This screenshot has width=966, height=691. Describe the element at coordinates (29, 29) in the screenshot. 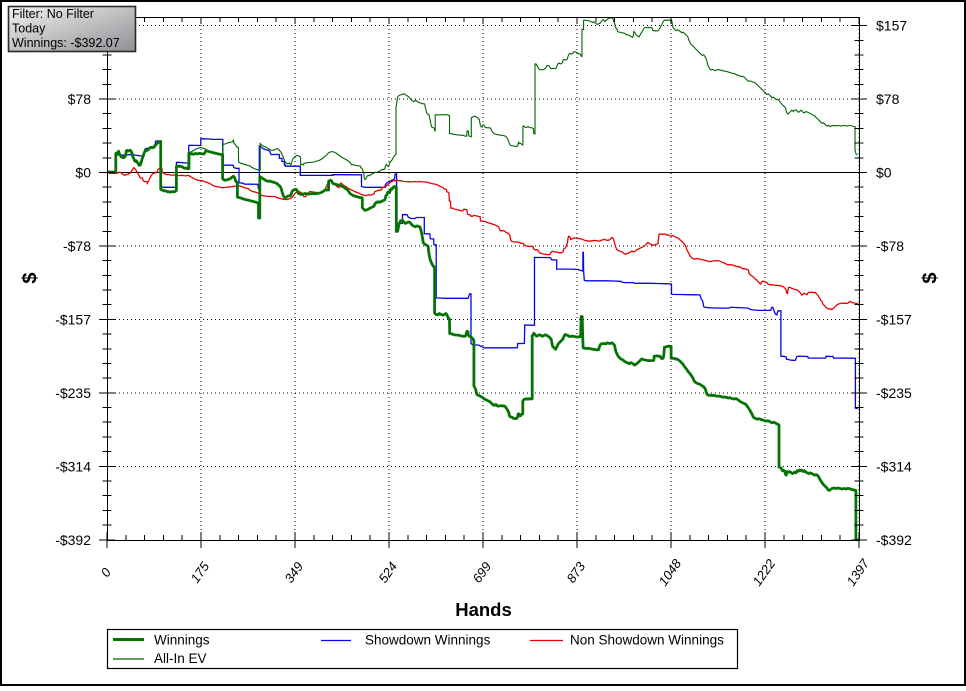

I see `svg-text: Today` at that location.